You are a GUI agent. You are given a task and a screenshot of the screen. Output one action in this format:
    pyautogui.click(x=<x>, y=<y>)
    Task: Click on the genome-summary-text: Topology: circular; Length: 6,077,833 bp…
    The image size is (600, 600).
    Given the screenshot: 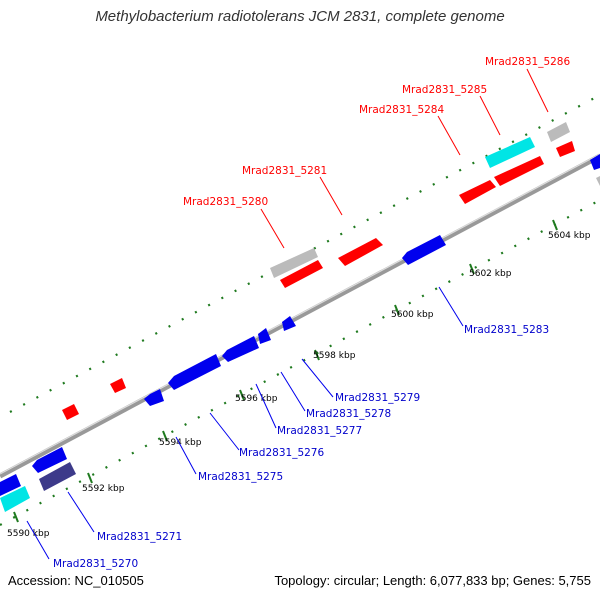 What is the action you would take?
    pyautogui.click(x=432, y=580)
    